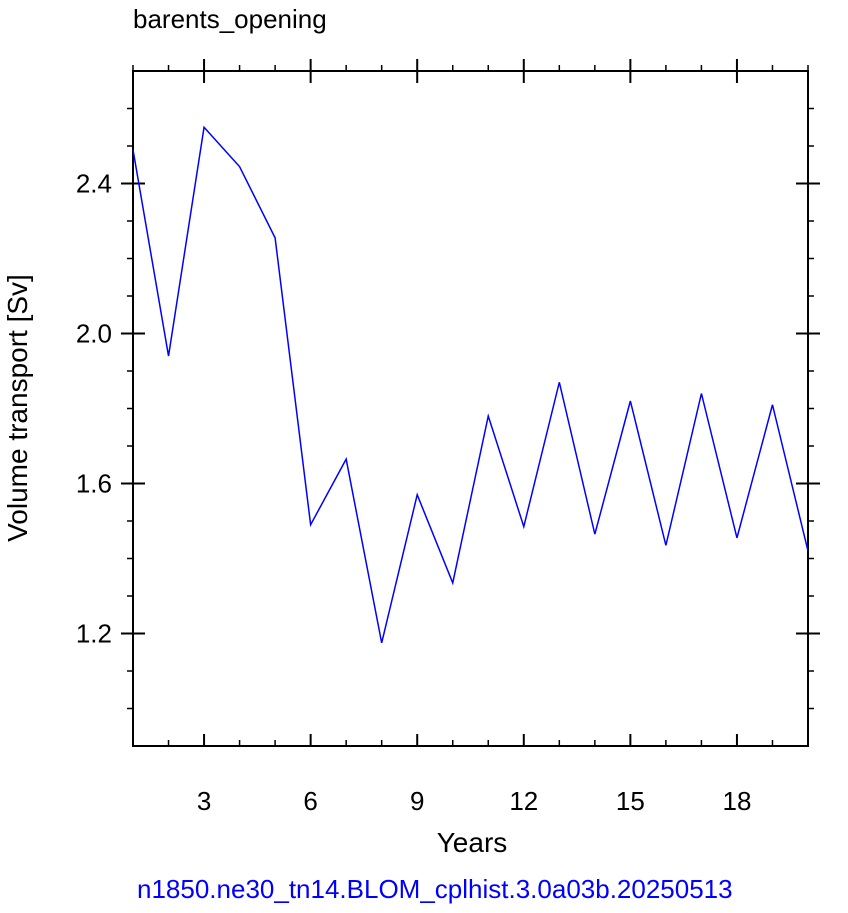  Describe the element at coordinates (94, 334) in the screenshot. I see `y-tick-label: 2.0` at that location.